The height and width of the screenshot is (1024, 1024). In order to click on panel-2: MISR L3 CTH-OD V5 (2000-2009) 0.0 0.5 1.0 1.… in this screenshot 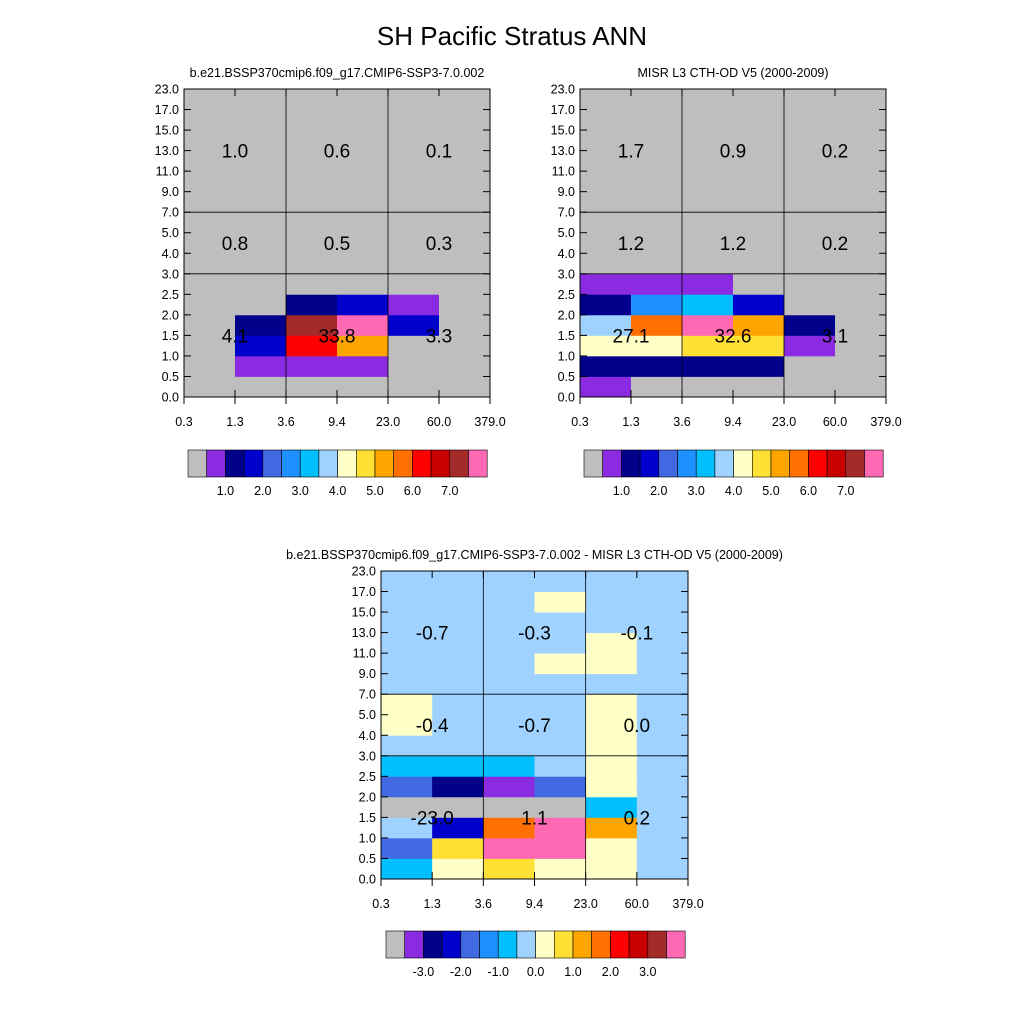, I will do `click(726, 282)`.